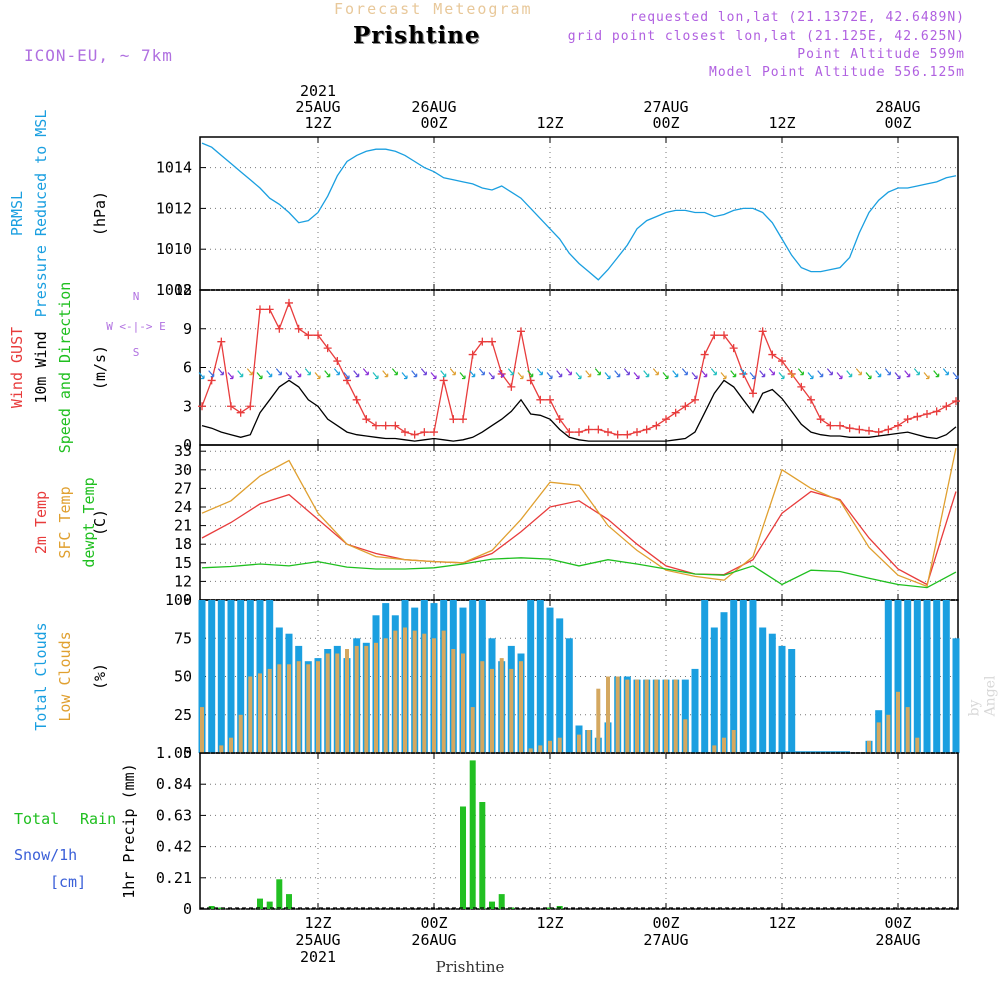 Image resolution: width=1000 pixels, height=1000 pixels. Describe the element at coordinates (41, 522) in the screenshot. I see `panel-axis-label: 2m Temp` at that location.